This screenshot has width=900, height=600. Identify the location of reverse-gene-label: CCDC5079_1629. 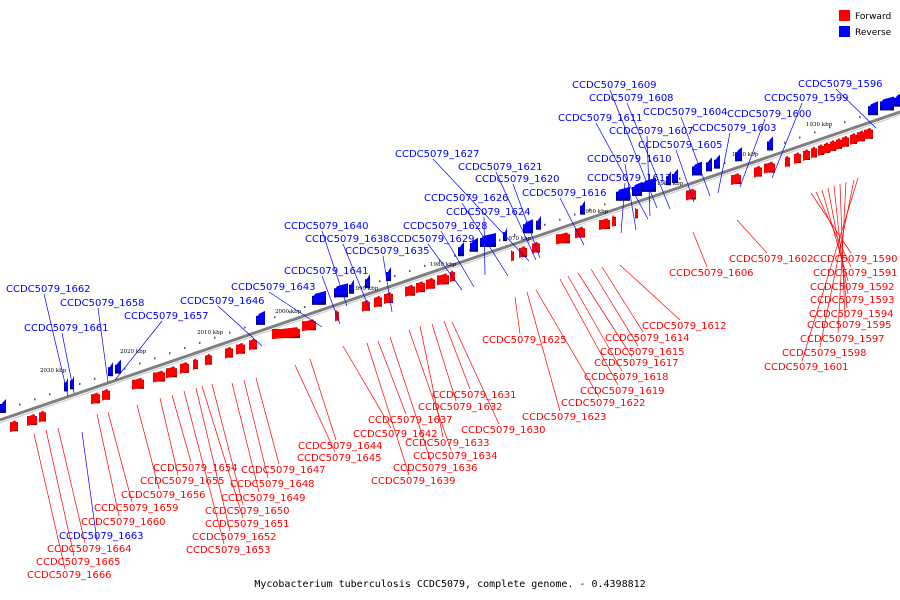
(432, 239).